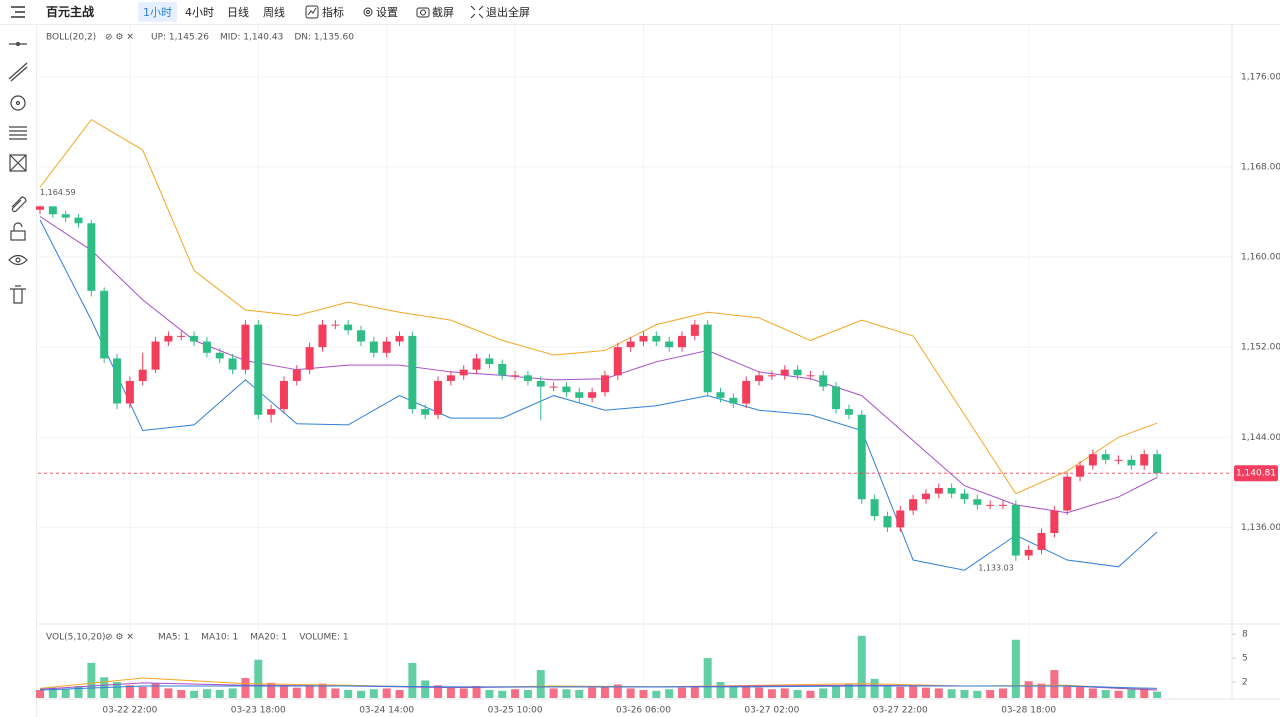 Image resolution: width=1280 pixels, height=717 pixels. What do you see at coordinates (1256, 473) in the screenshot?
I see `last-price-box` at bounding box center [1256, 473].